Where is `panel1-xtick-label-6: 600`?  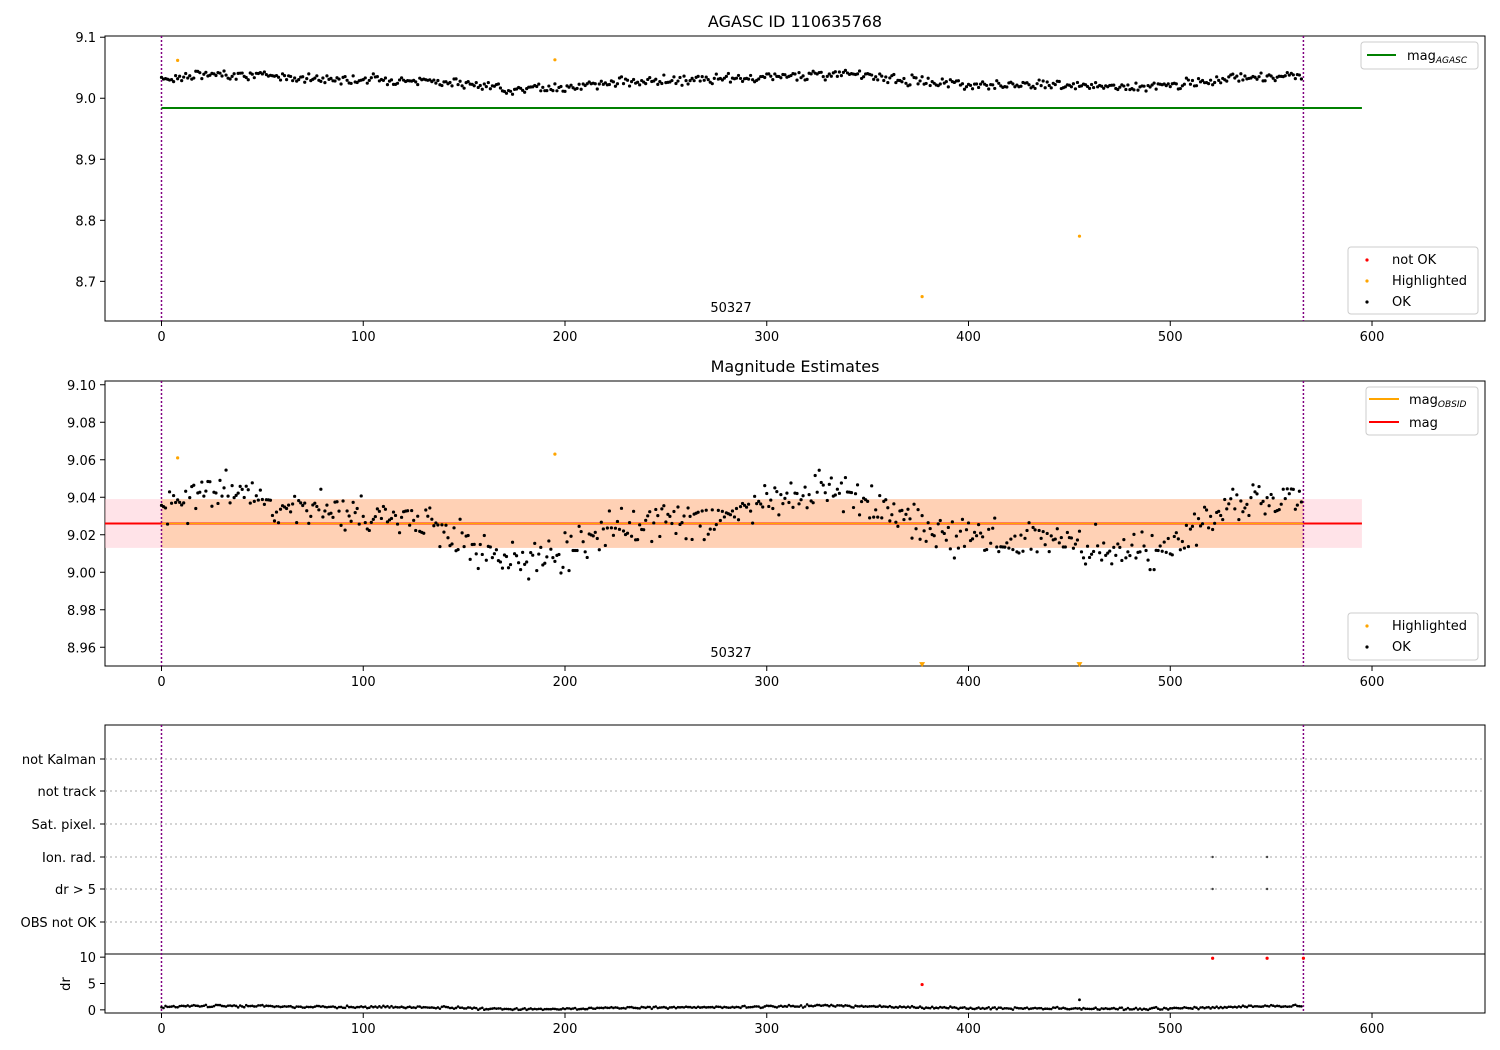
panel1-xtick-label-6: 600 is located at coordinates (1372, 337).